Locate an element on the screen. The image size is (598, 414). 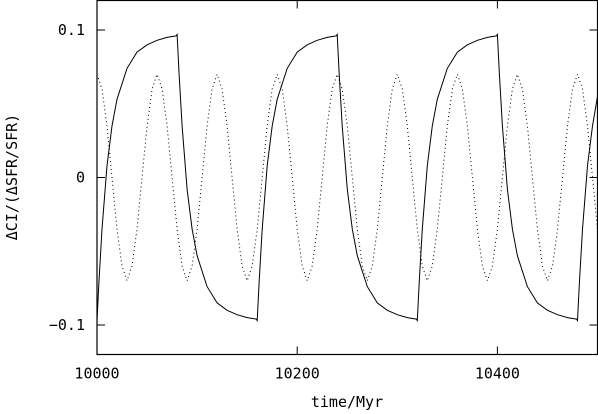
x-tick-label: 10000 is located at coordinates (96, 374).